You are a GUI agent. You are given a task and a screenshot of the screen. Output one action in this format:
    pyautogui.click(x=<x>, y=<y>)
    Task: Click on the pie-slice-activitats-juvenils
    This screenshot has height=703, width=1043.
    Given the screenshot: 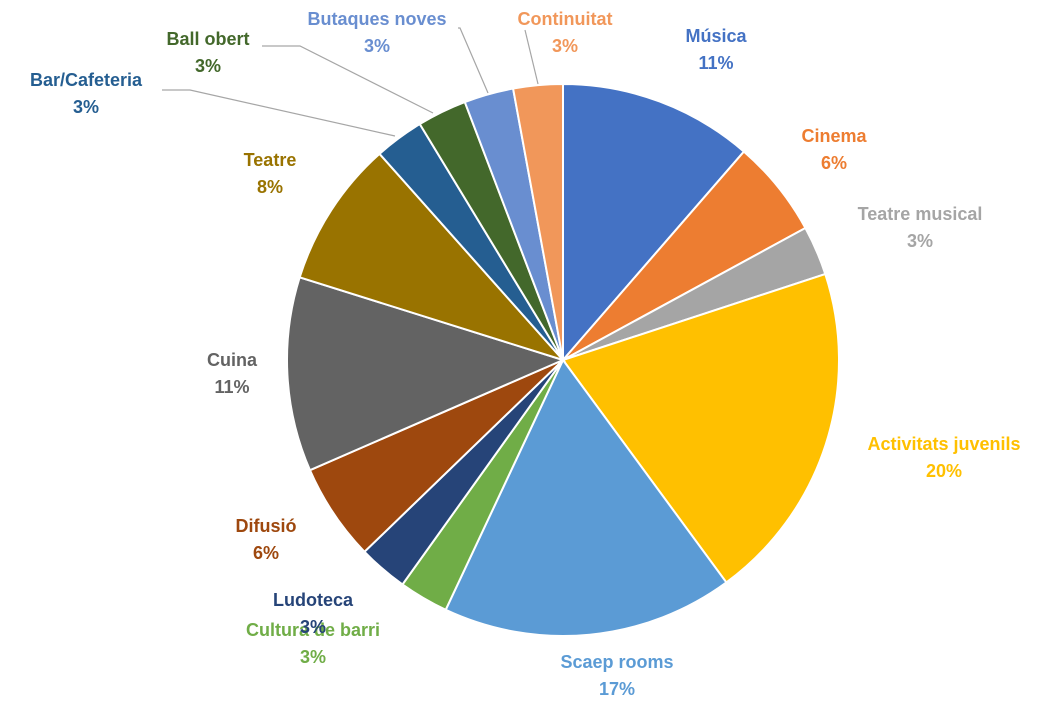 What is the action you would take?
    pyautogui.click(x=700, y=428)
    